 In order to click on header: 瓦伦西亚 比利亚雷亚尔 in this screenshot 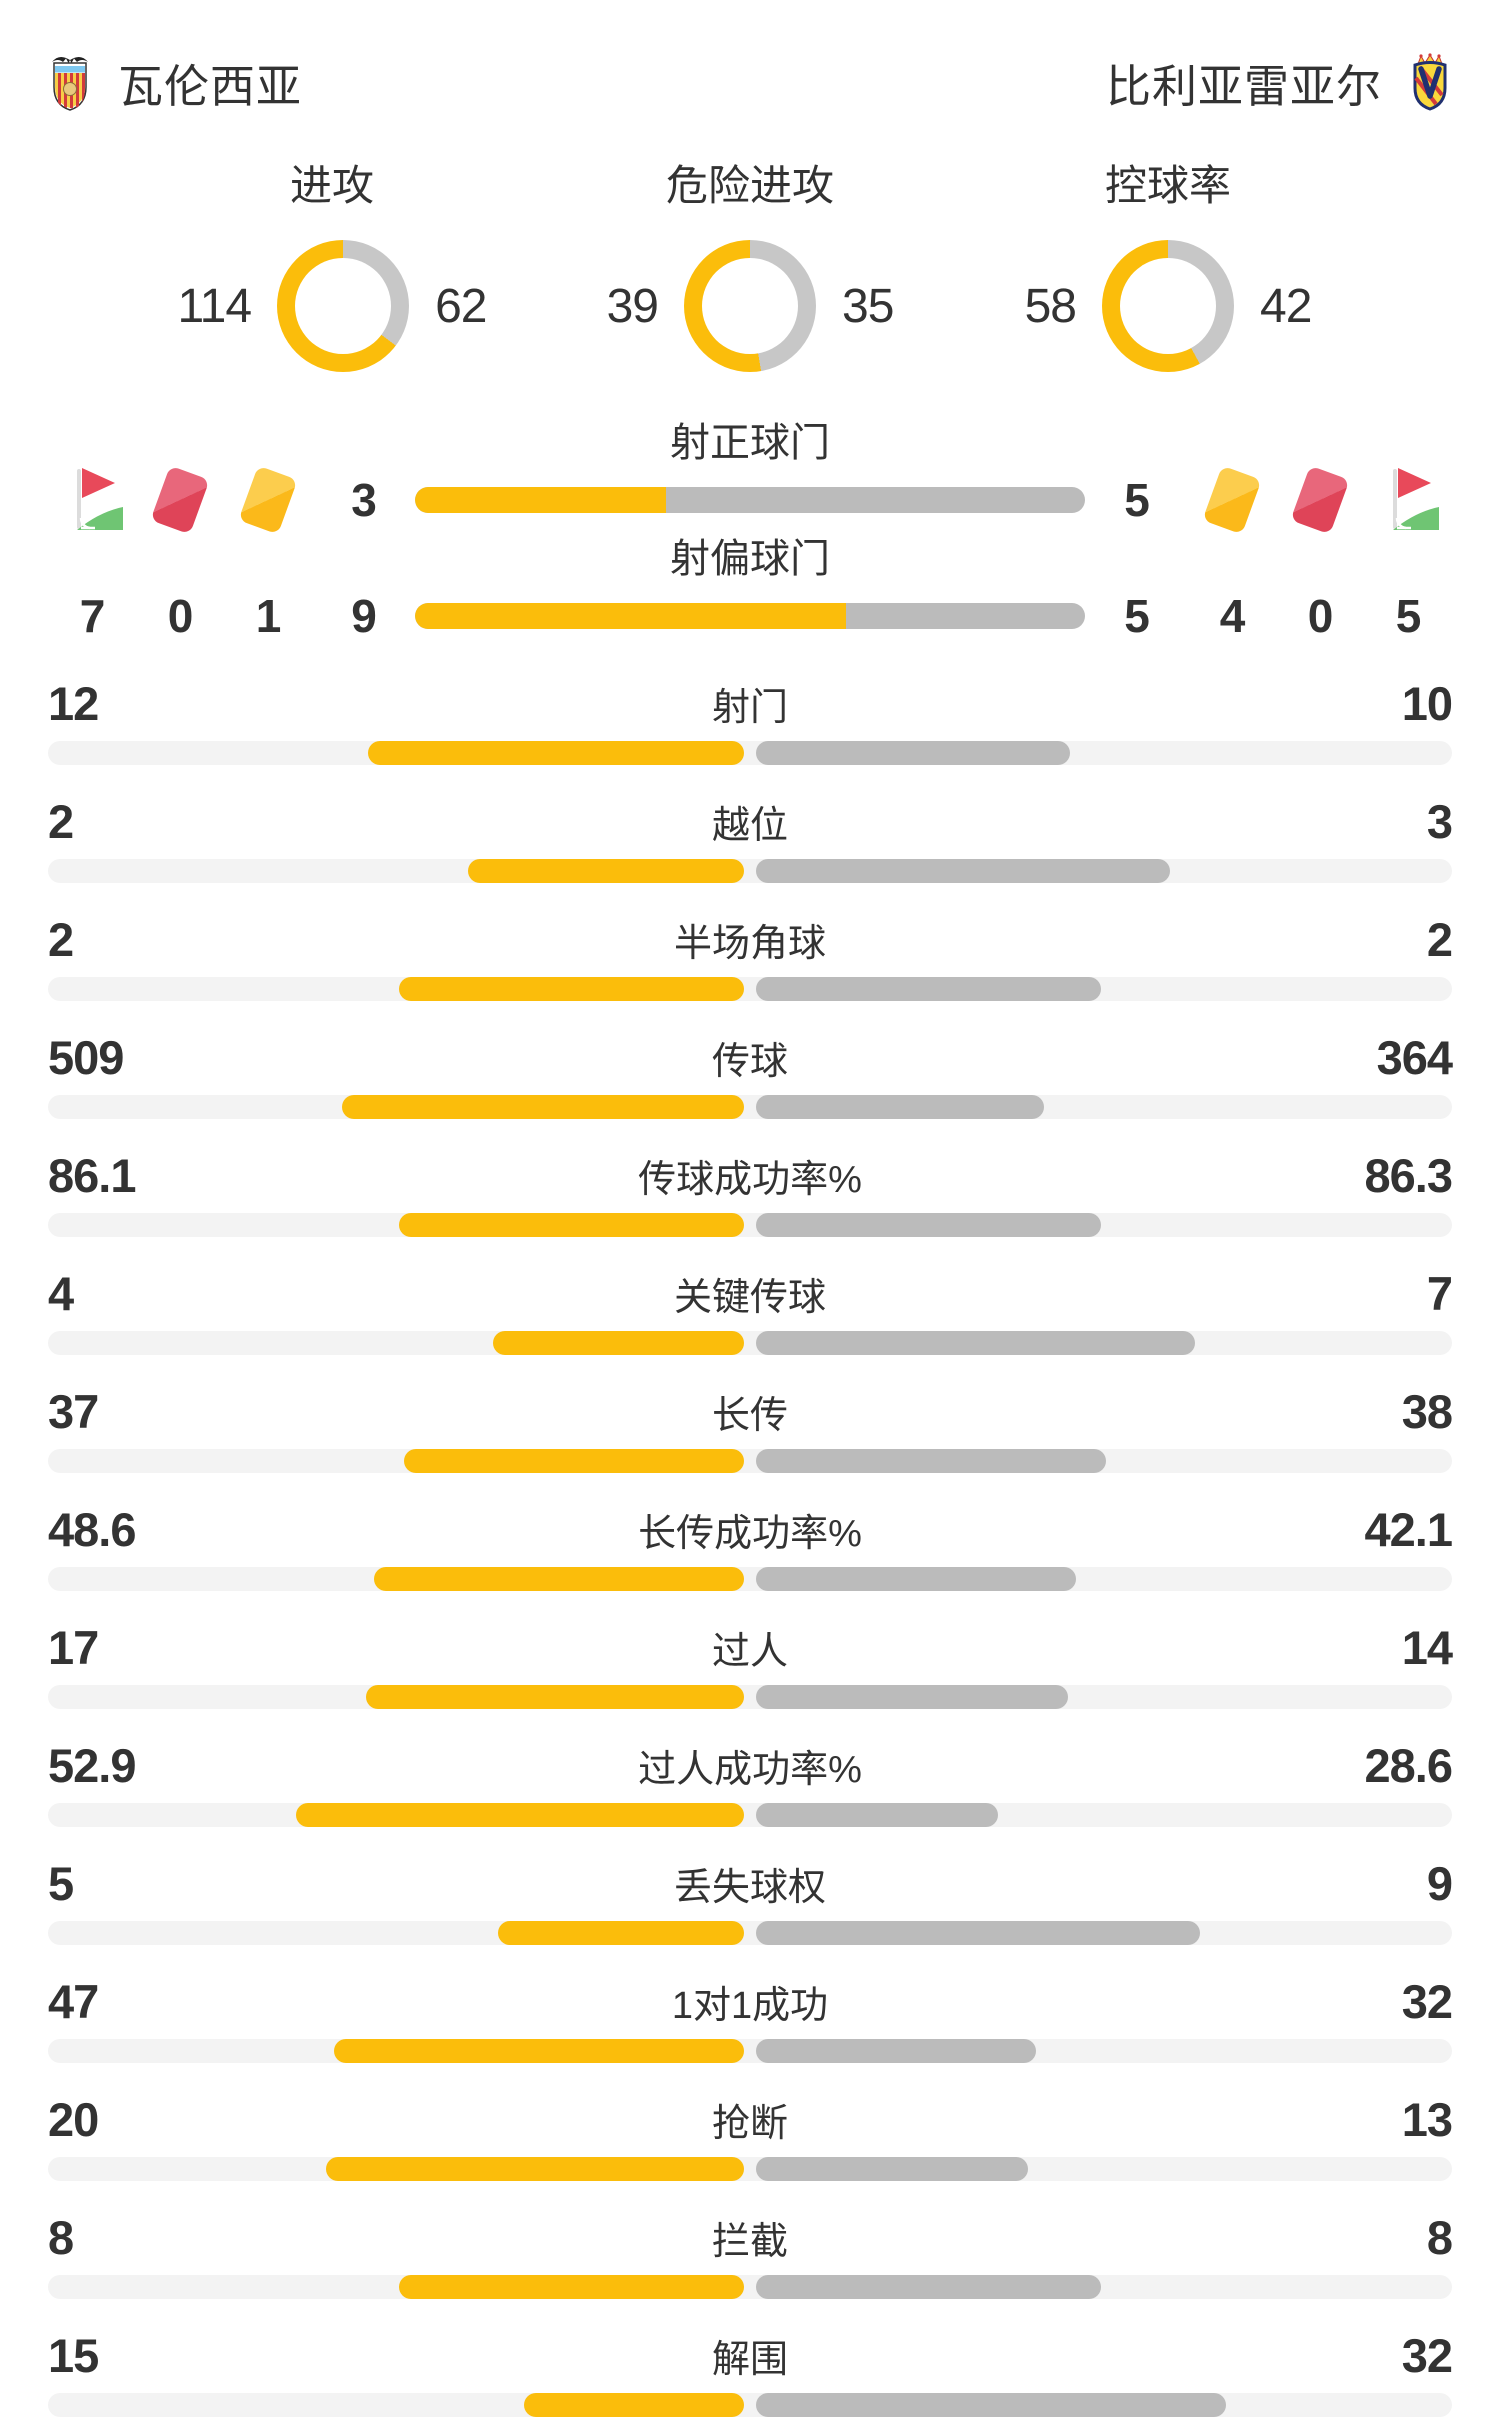, I will do `click(750, 59)`.